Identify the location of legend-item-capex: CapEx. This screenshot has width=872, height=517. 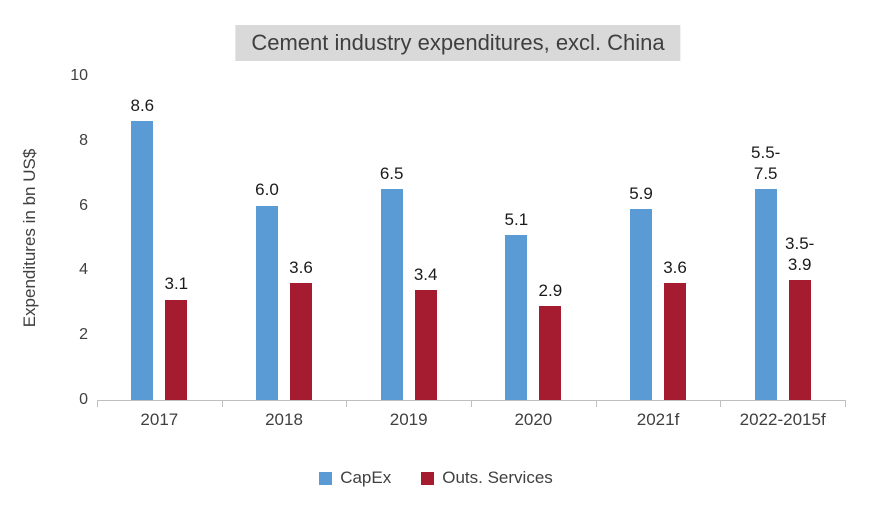
(355, 478).